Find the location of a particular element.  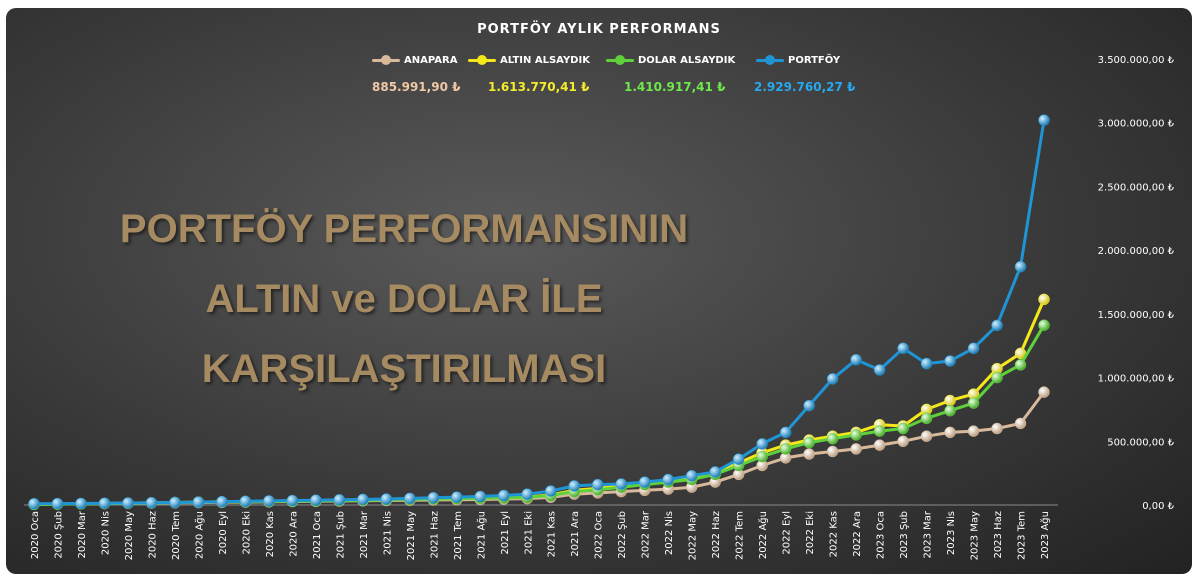

overlay-line-1: PORTFÖY PERFORMANSININ is located at coordinates (404, 229).